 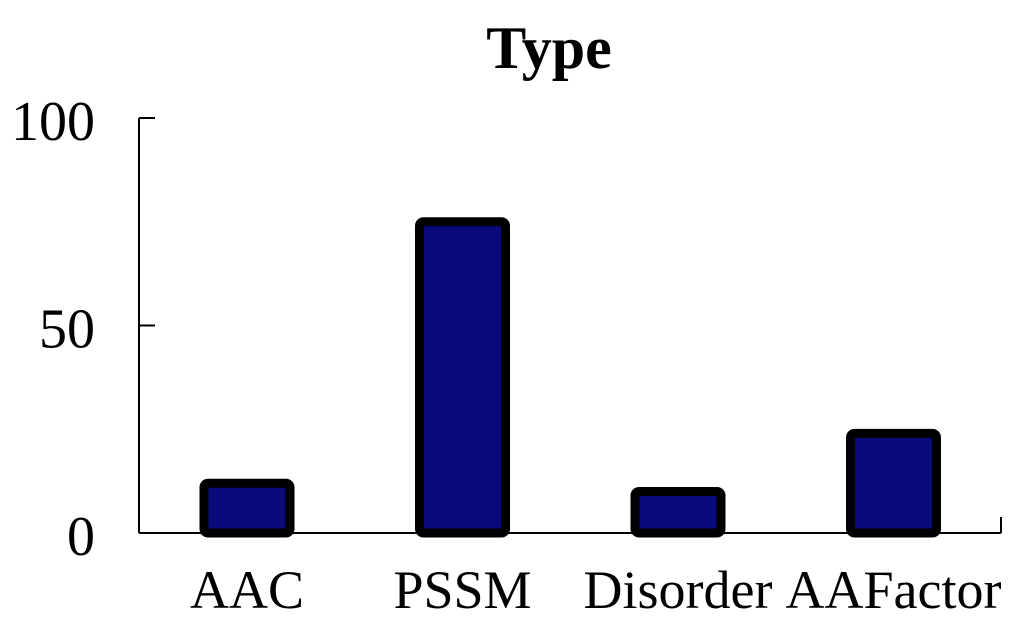 What do you see at coordinates (893, 483) in the screenshot?
I see `bar-aafactor` at bounding box center [893, 483].